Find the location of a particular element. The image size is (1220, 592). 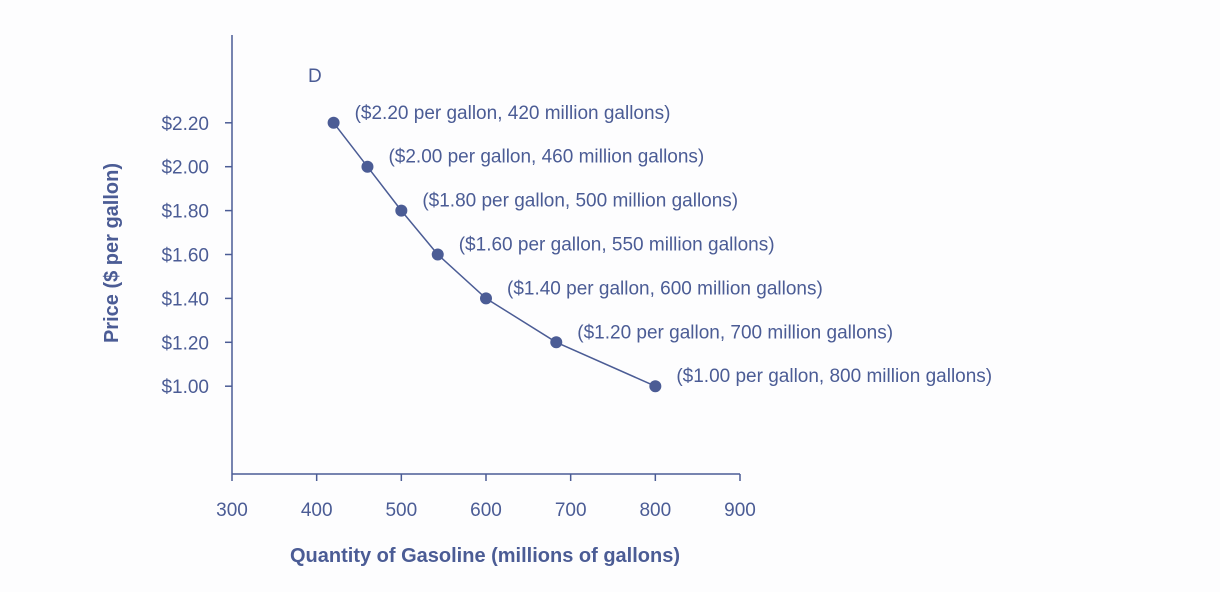

data-point-label: ($1.20 per gallon, 700 million gallons) is located at coordinates (735, 332).